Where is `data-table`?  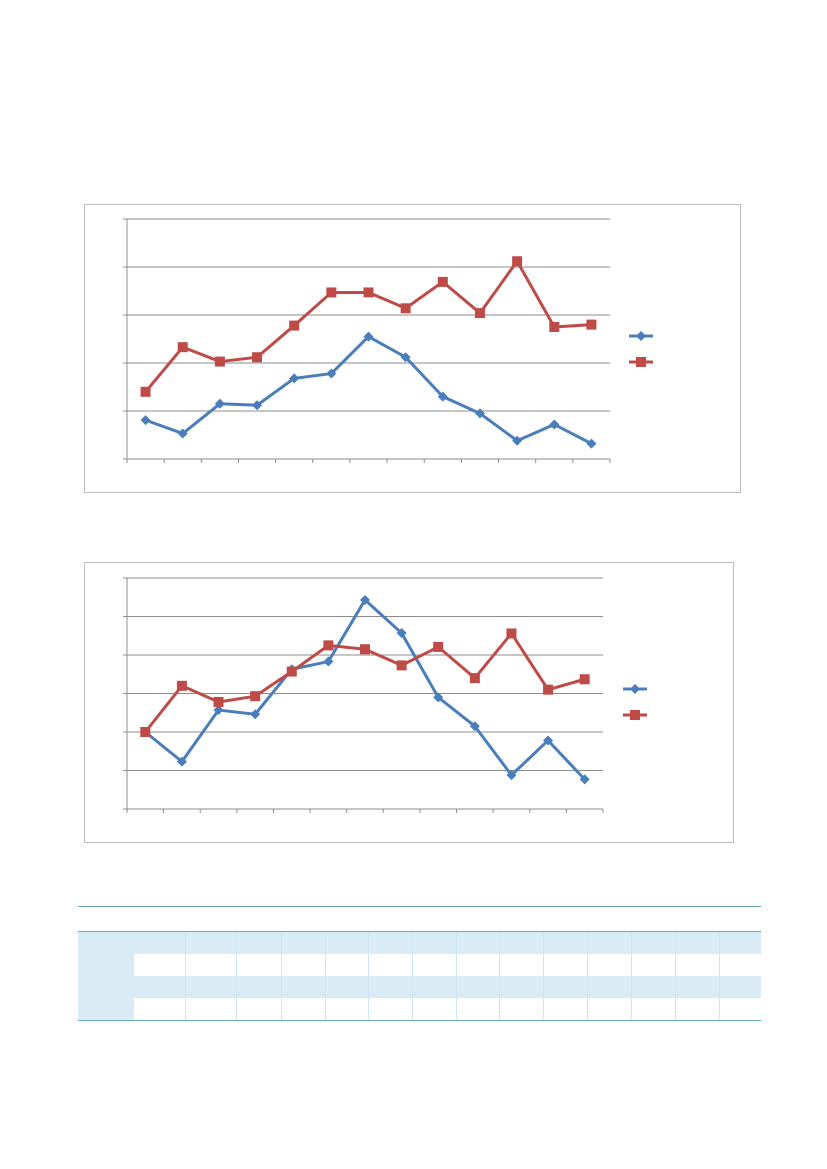 data-table is located at coordinates (419, 963).